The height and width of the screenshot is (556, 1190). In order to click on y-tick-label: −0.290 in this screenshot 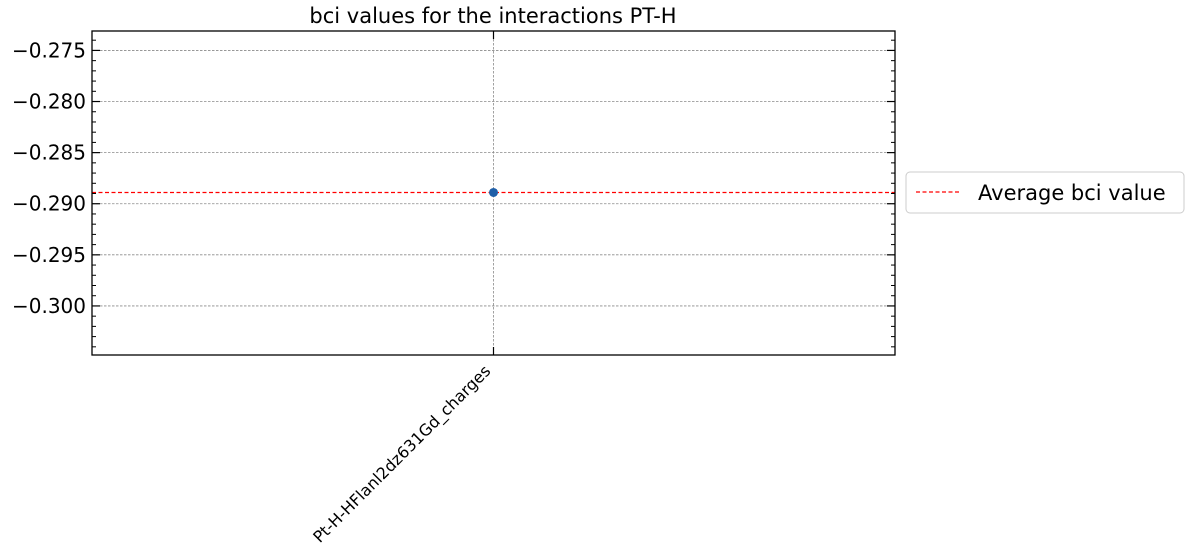, I will do `click(49, 204)`.